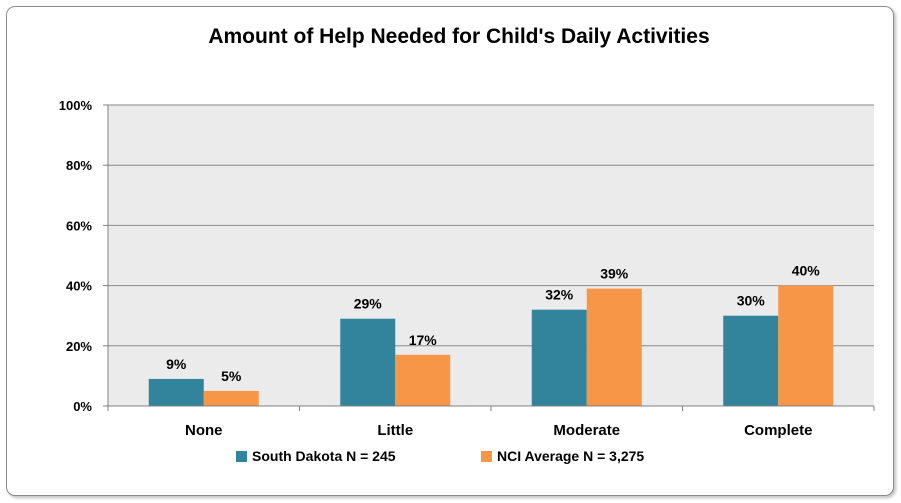 This screenshot has width=901, height=503. I want to click on category-label: Little, so click(395, 430).